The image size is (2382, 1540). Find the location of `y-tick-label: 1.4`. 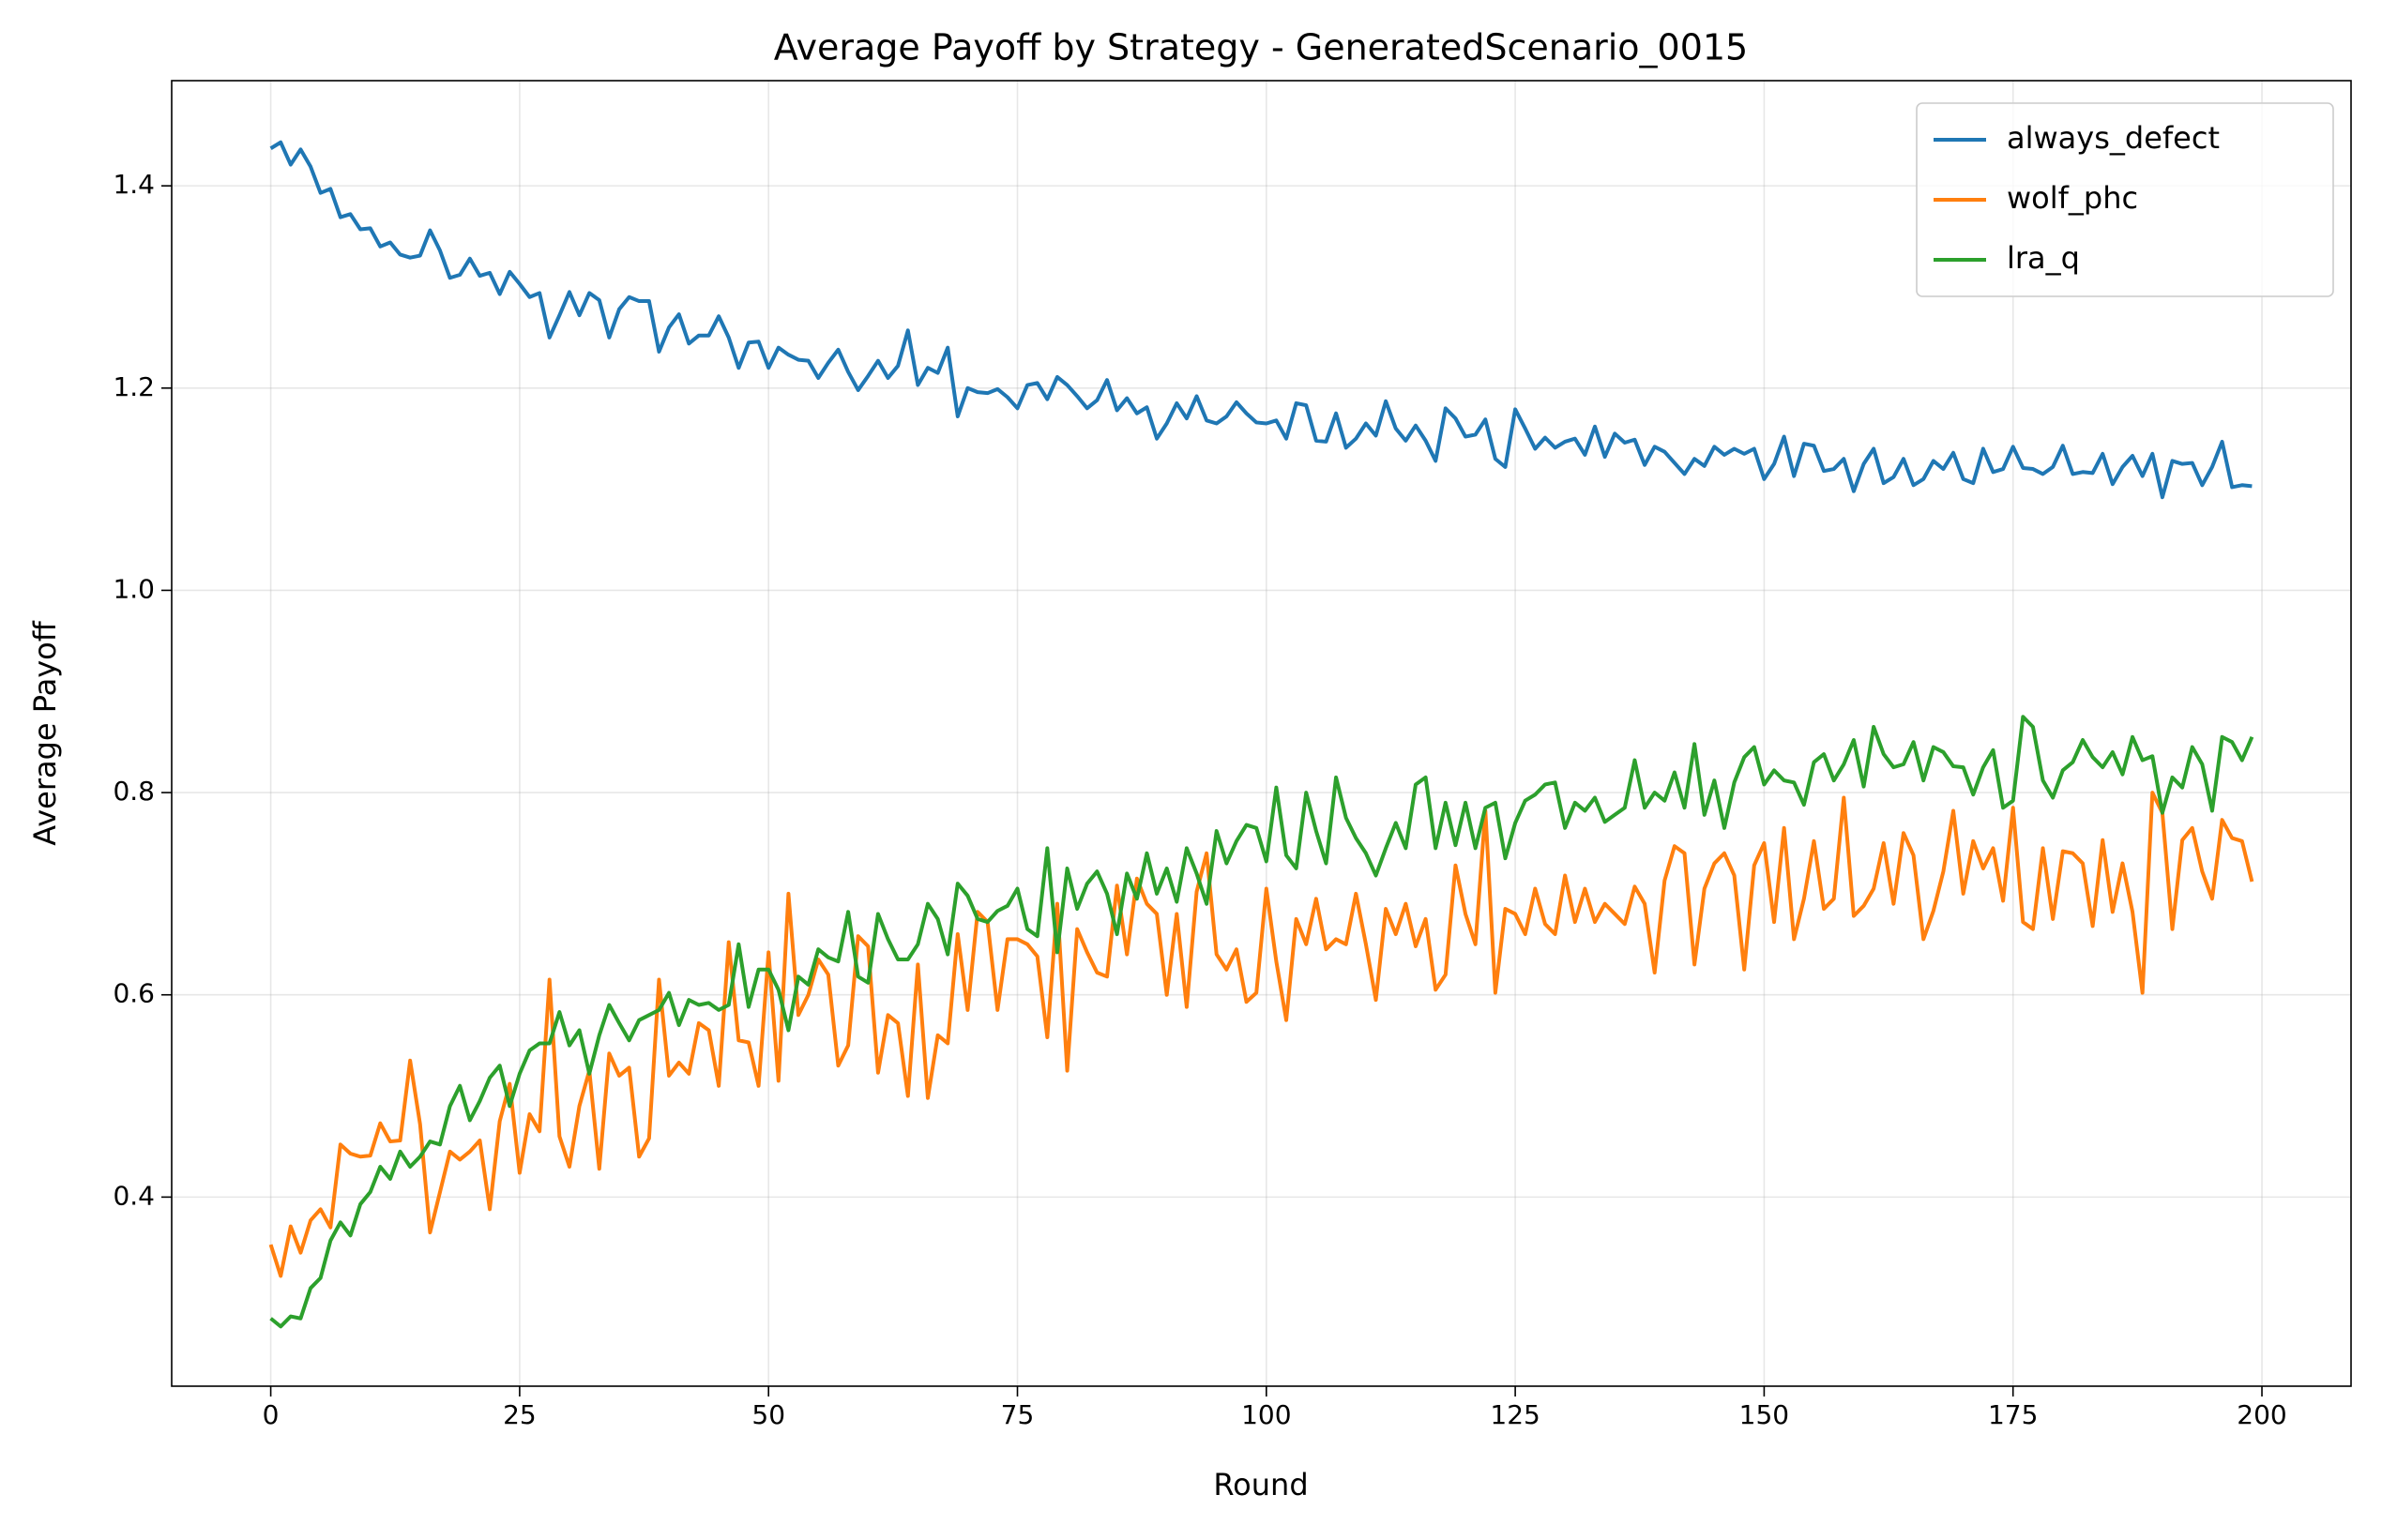

y-tick-label: 1.4 is located at coordinates (134, 184).